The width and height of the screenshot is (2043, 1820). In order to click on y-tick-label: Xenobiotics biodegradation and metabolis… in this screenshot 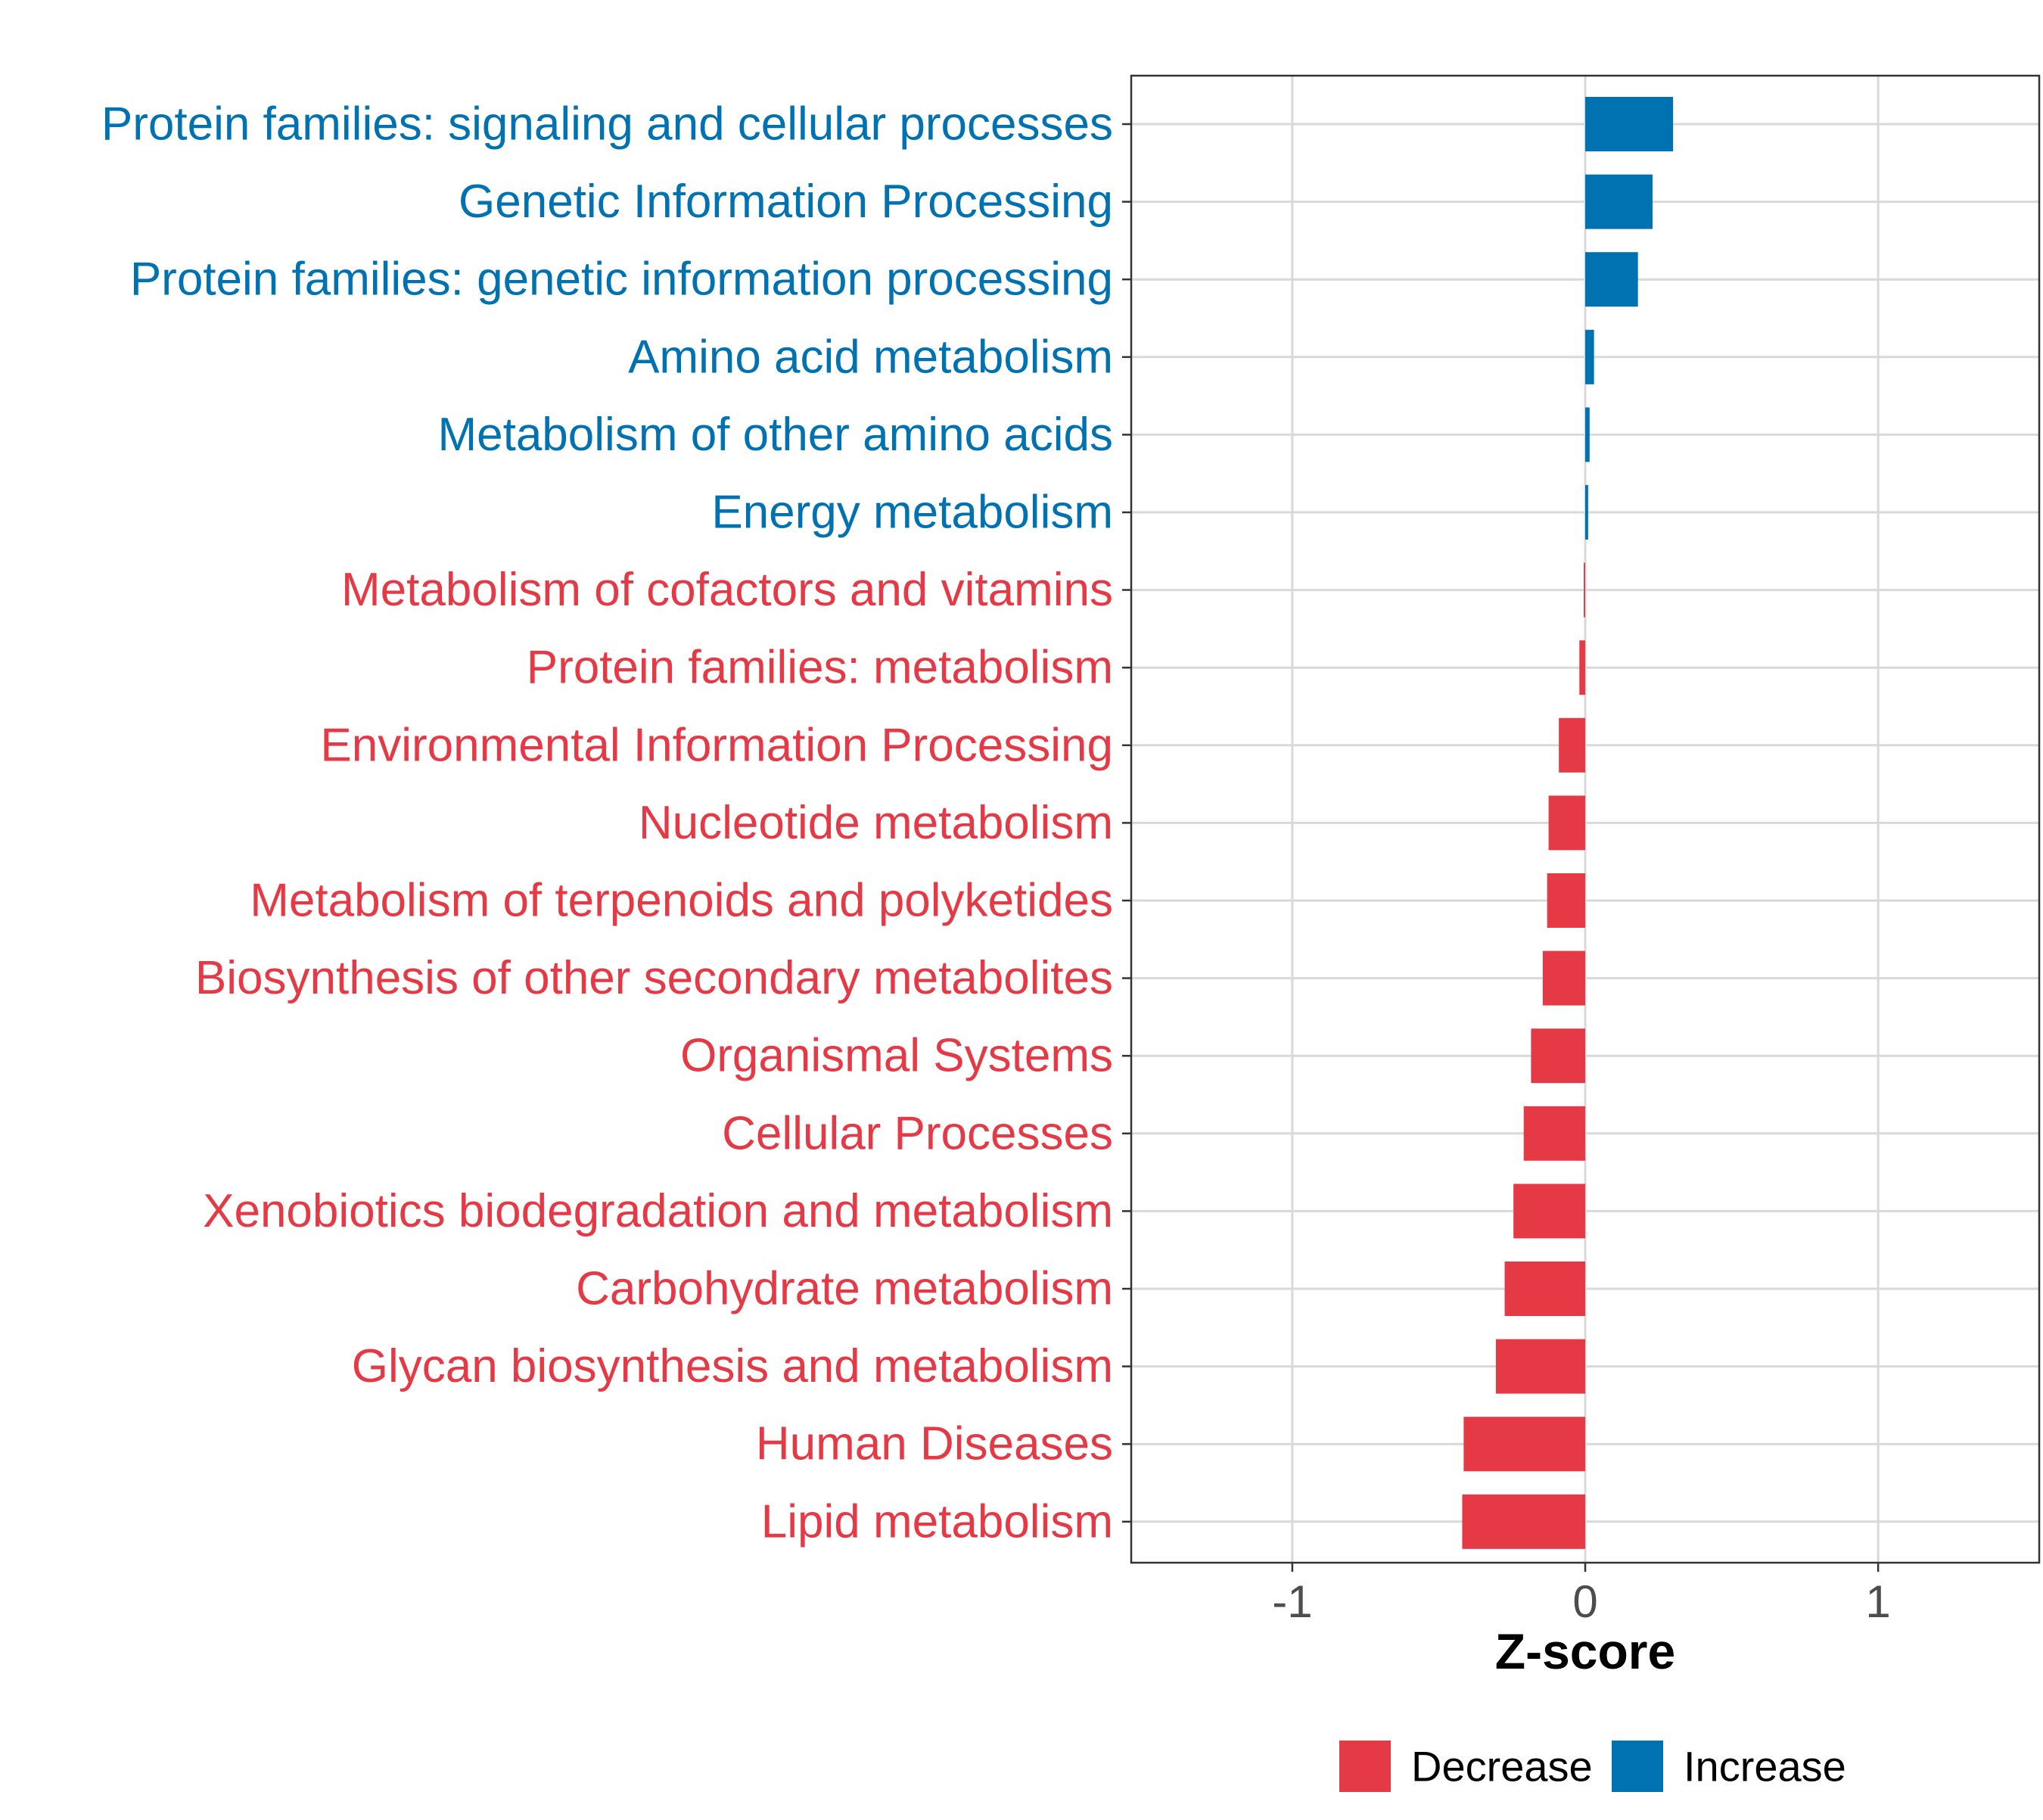, I will do `click(658, 1211)`.